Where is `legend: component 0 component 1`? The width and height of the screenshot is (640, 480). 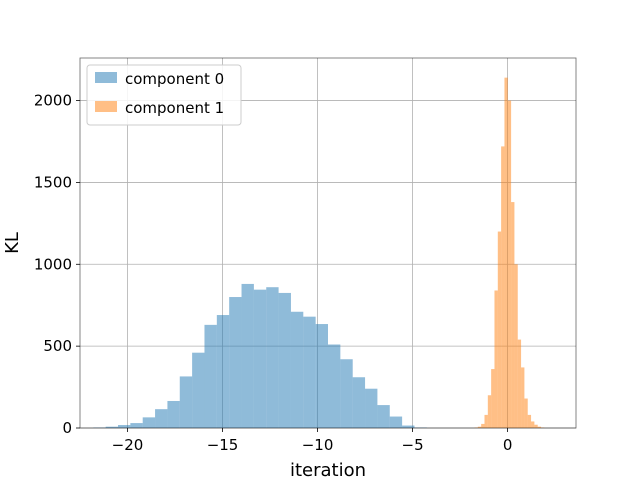 legend: component 0 component 1 is located at coordinates (164, 95).